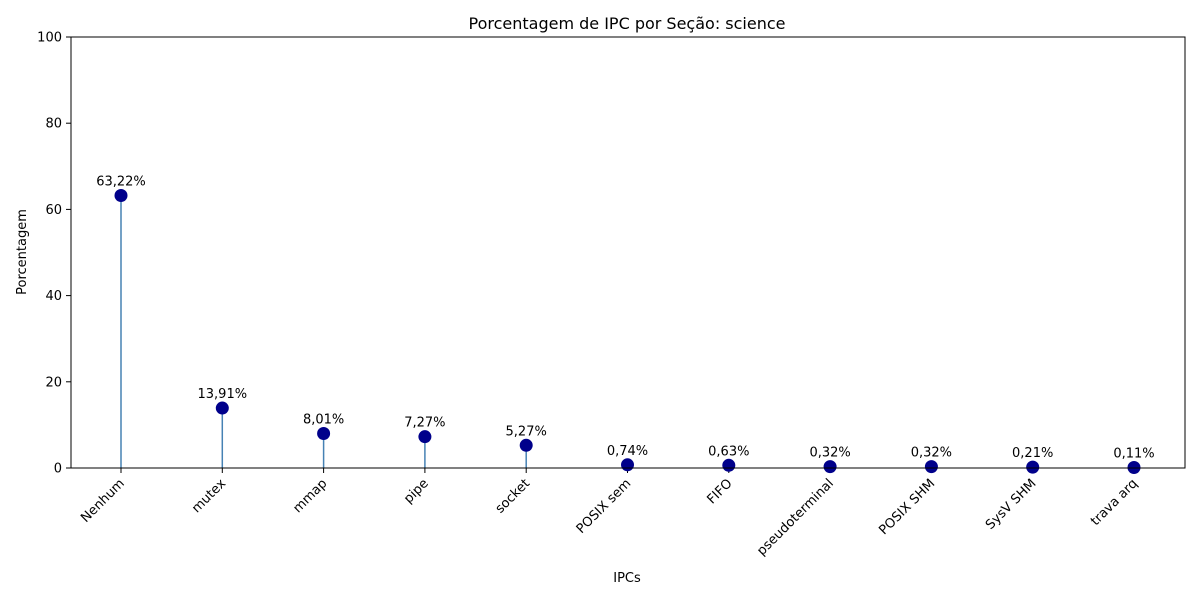 The width and height of the screenshot is (1200, 600). Describe the element at coordinates (22, 252) in the screenshot. I see `y-axis-title: Porcentagem` at that location.